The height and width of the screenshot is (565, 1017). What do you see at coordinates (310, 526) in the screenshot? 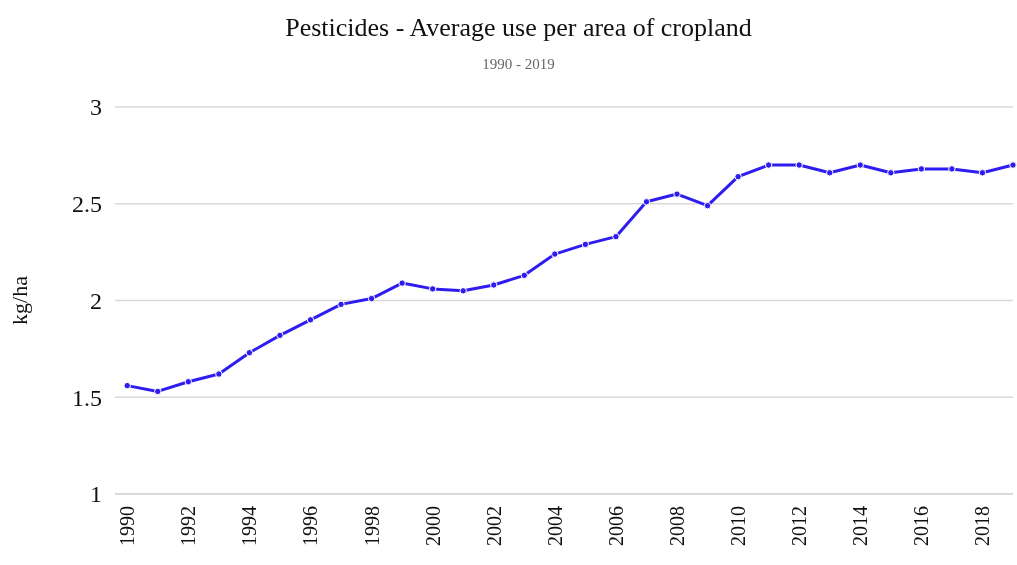
I see `x-tick-label: 1996` at bounding box center [310, 526].